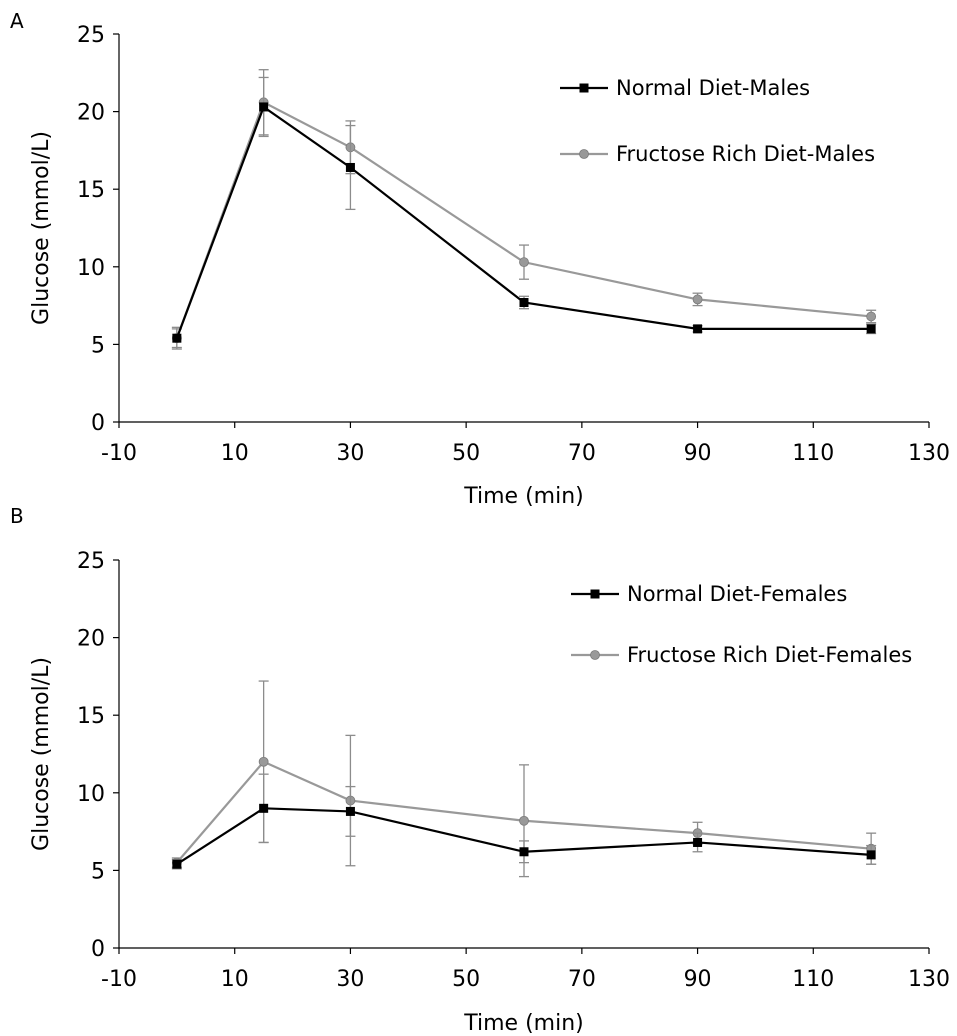 This screenshot has width=957, height=1036. I want to click on legend-item: Normal Diet-Females, so click(709, 594).